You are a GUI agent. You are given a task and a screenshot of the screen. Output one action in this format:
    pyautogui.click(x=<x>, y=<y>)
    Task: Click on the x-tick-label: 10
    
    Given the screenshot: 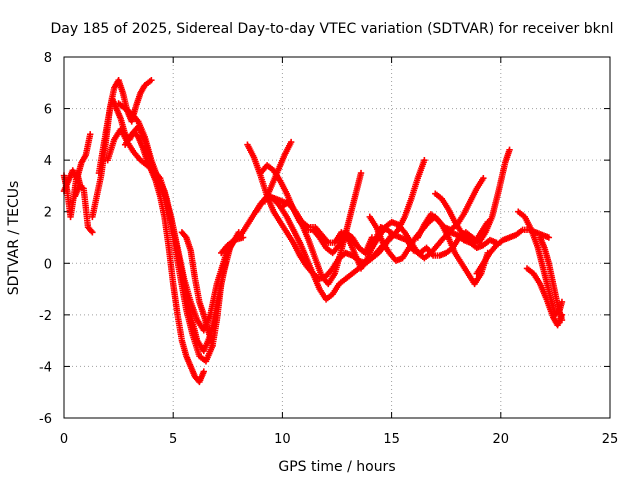 What is the action you would take?
    pyautogui.click(x=282, y=439)
    